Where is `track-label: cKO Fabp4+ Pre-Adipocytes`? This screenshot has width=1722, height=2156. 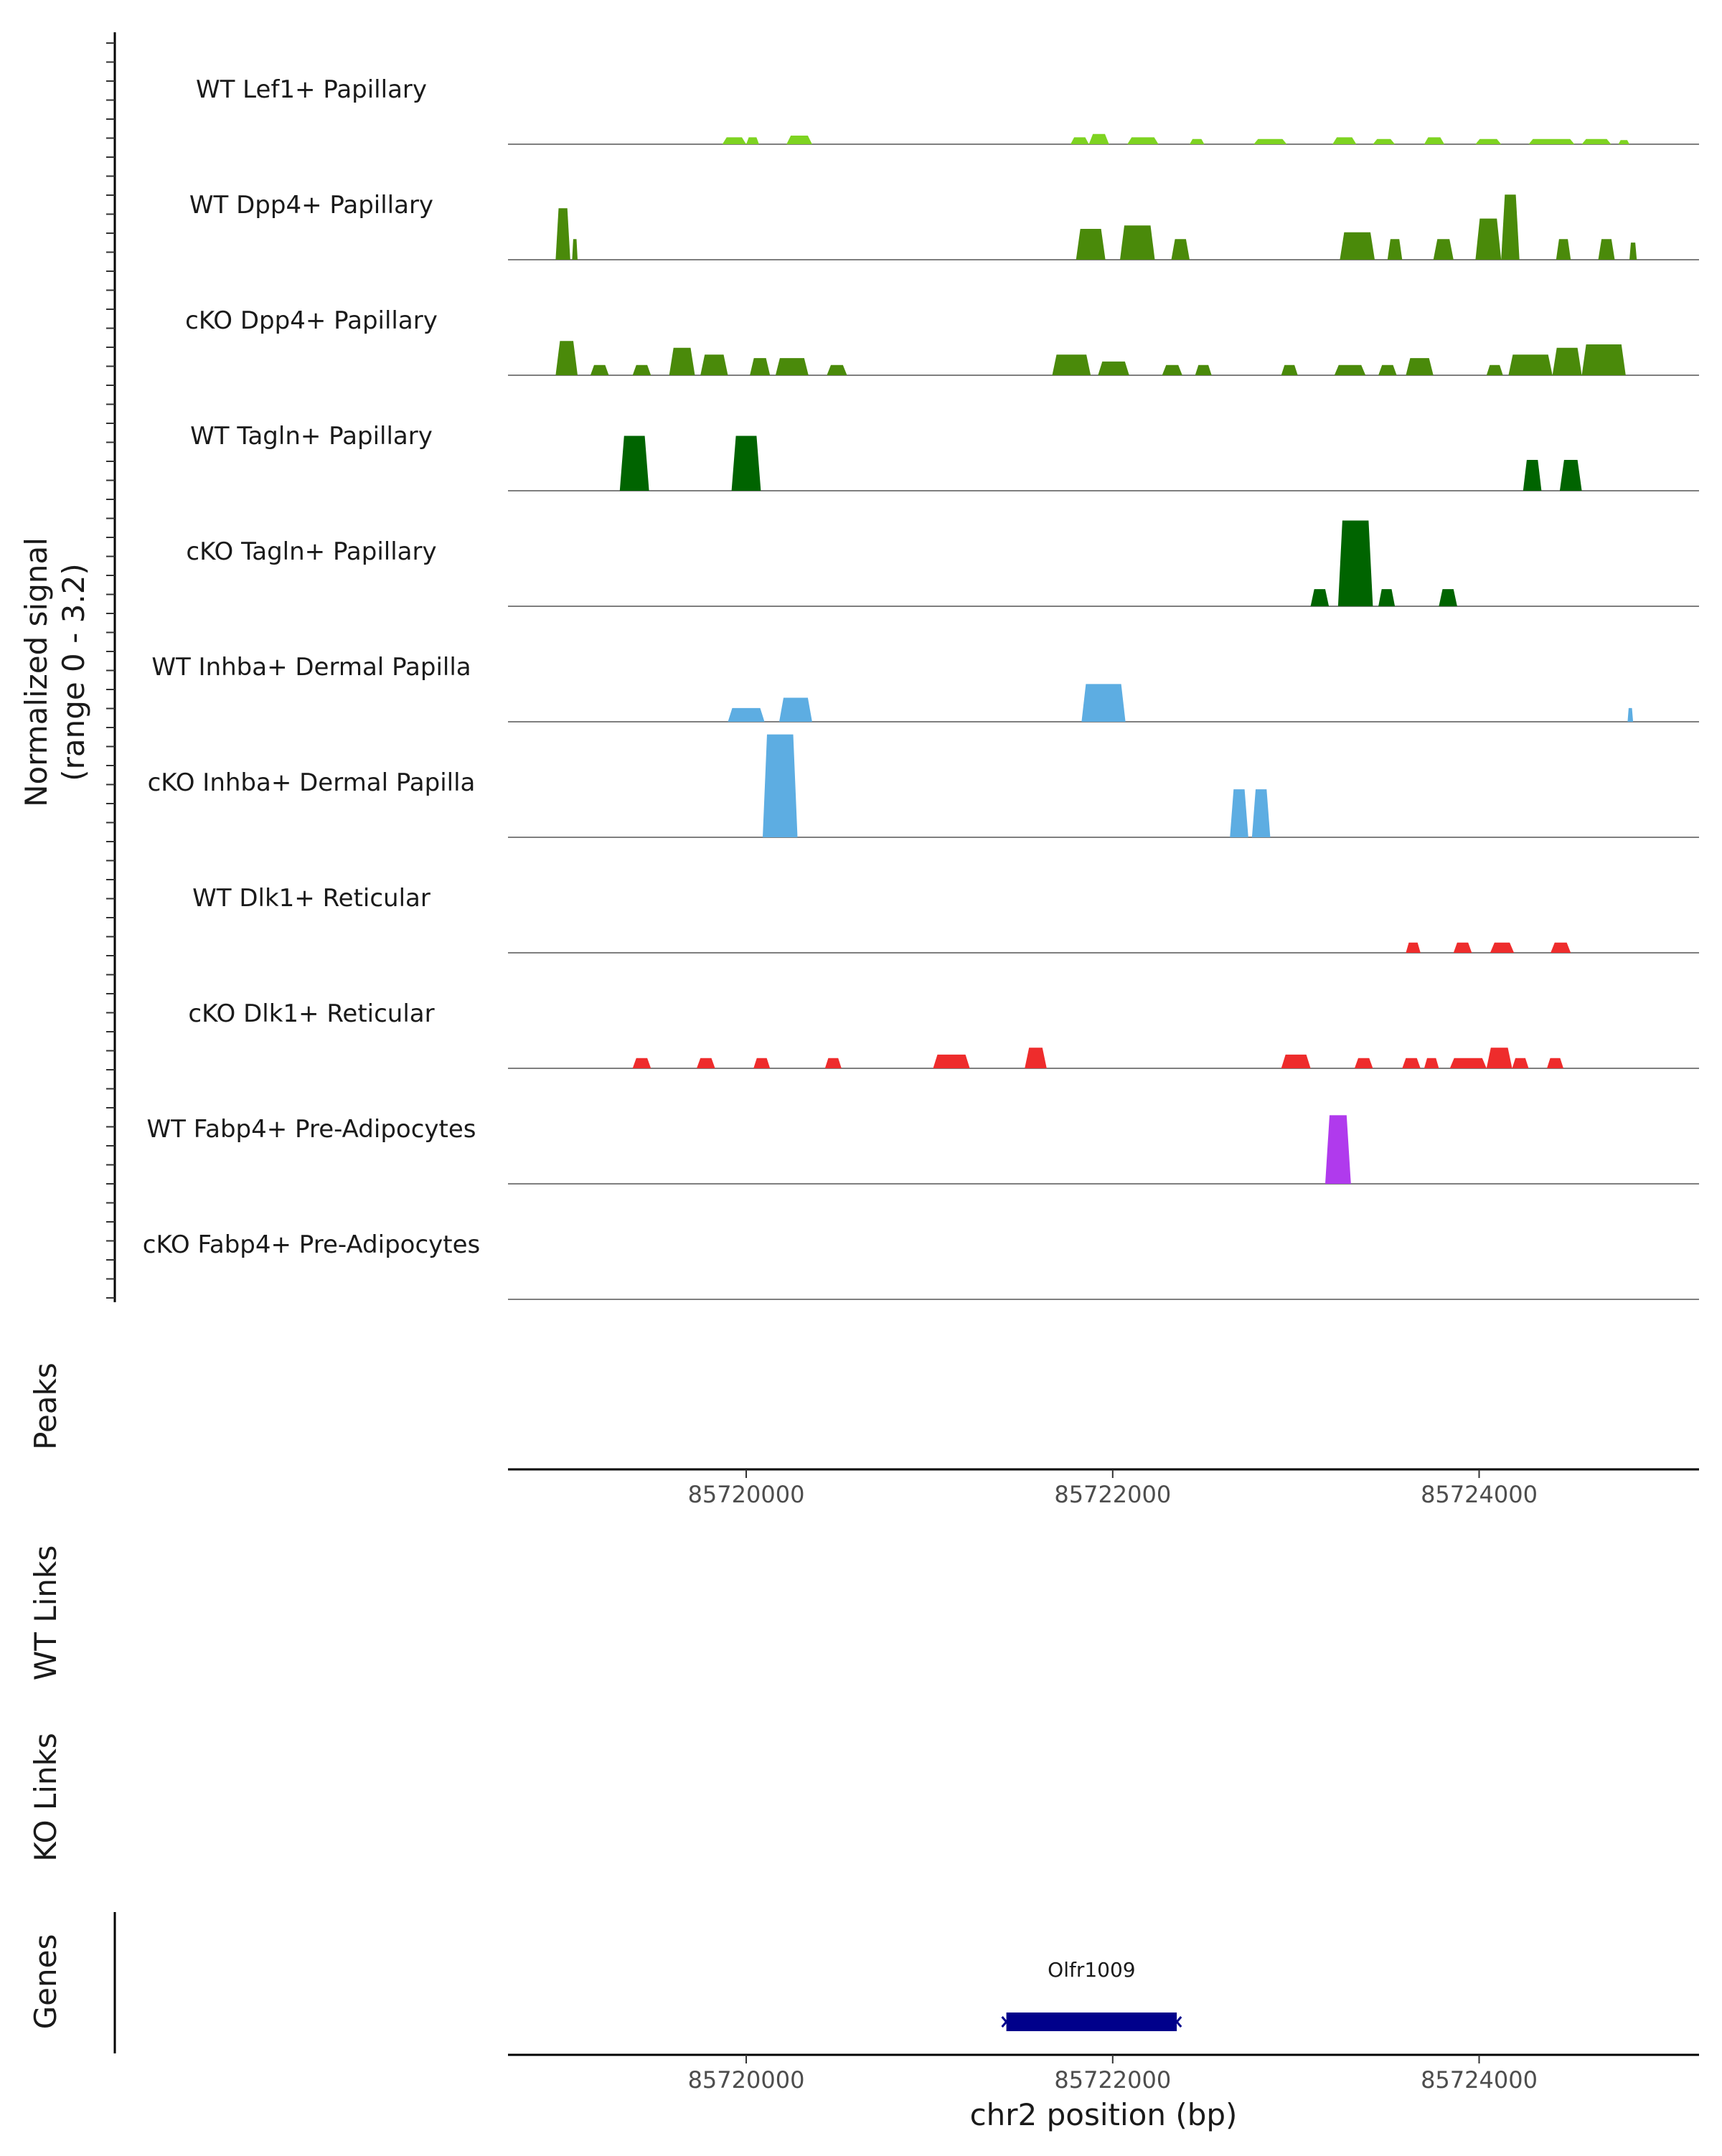 track-label: cKO Fabp4+ Pre-Adipocytes is located at coordinates (312, 1245).